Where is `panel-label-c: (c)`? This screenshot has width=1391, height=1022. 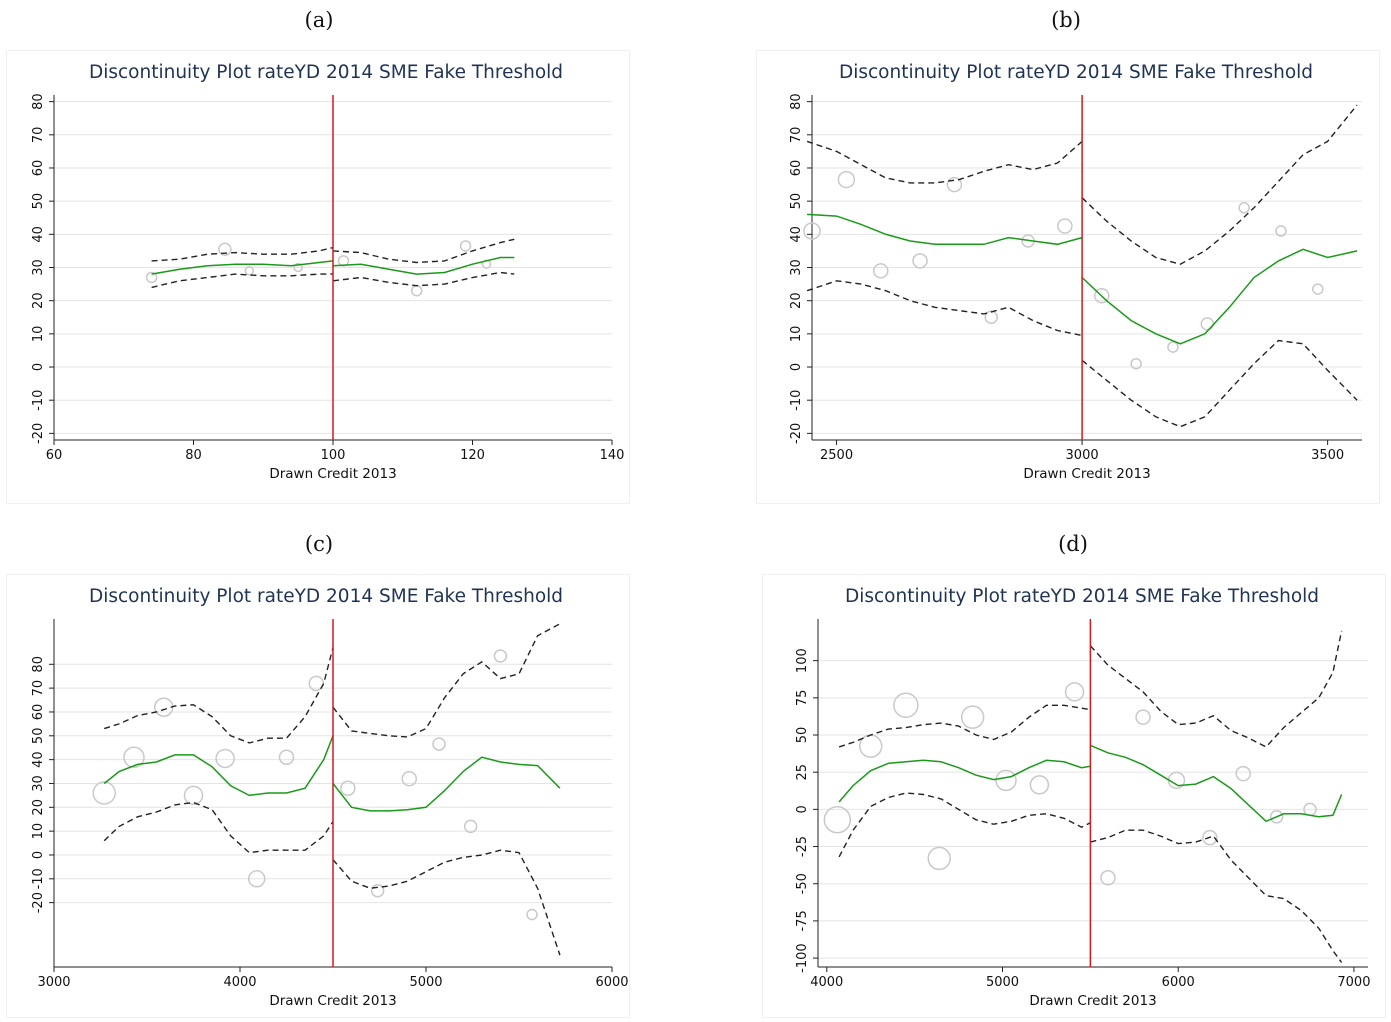
panel-label-c: (c) is located at coordinates (319, 544).